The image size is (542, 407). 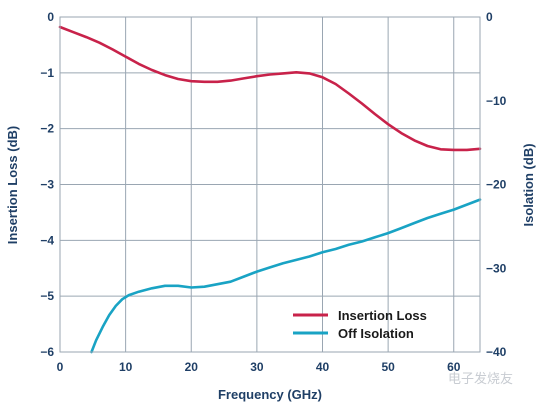 I want to click on x-tick-label: 30, so click(x=257, y=367).